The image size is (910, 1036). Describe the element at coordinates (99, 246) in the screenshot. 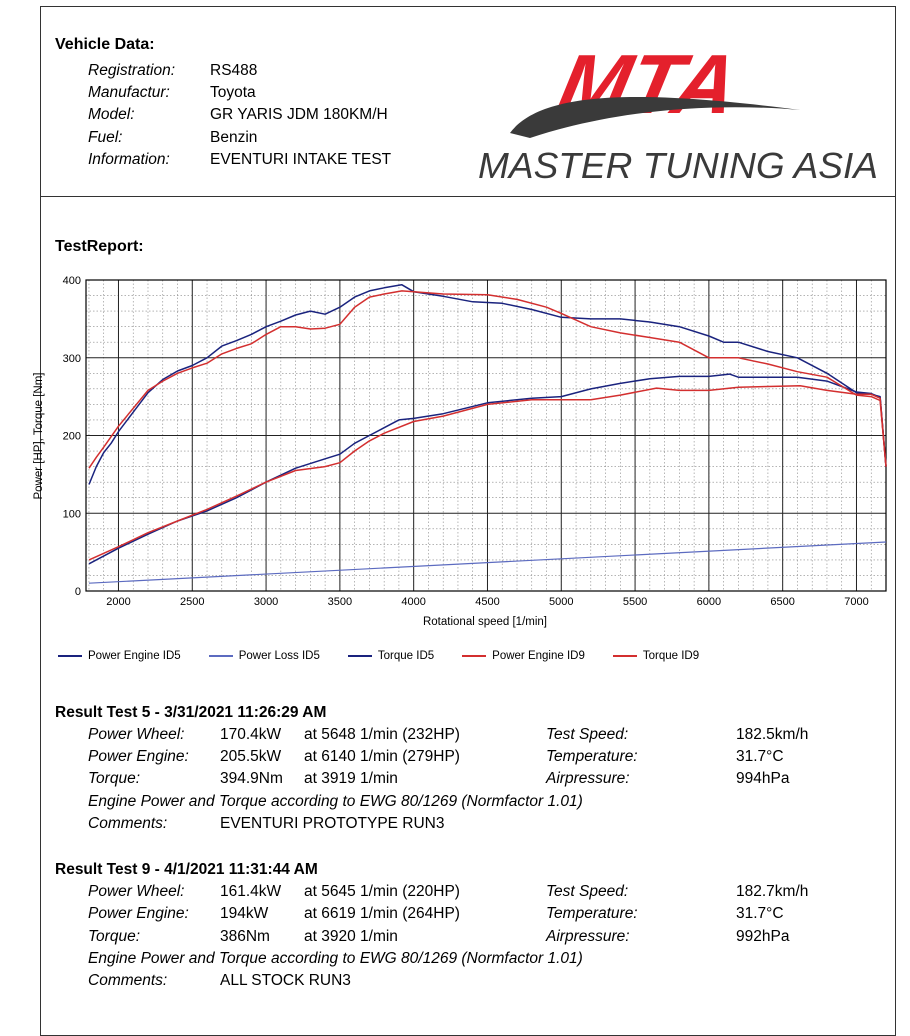

I see `test-report-title: TestReport:` at that location.